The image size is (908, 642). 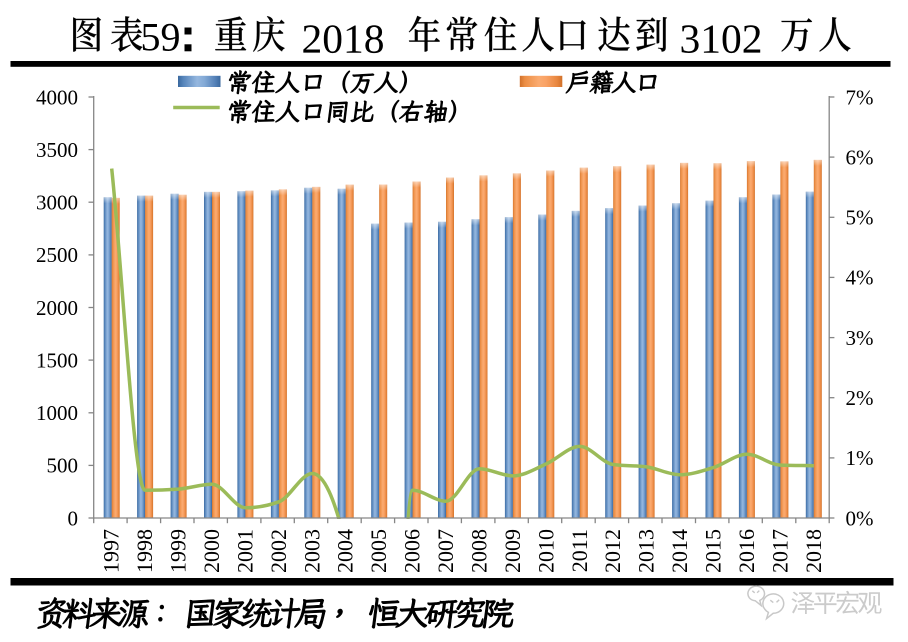 I want to click on svg-text: 1000, so click(x=57, y=413).